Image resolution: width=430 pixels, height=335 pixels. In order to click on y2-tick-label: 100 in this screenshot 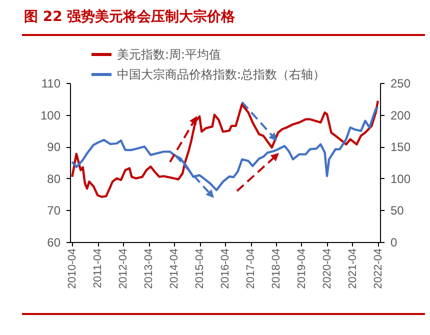, I will do `click(400, 179)`.